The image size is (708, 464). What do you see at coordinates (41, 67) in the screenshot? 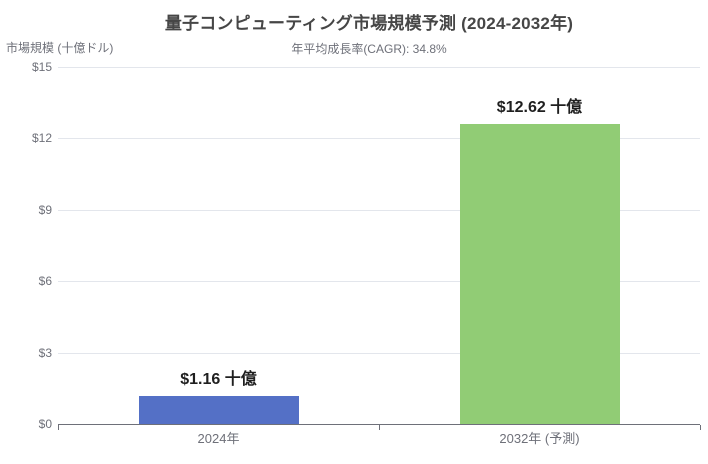
I see `y-tick-label: $15` at bounding box center [41, 67].